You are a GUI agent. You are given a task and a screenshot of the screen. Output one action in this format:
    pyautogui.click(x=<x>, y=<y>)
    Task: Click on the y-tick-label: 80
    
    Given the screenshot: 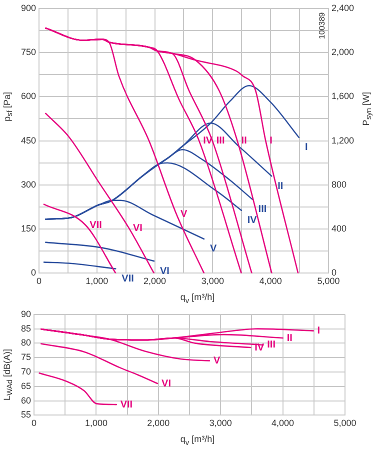 What is the action you would take?
    pyautogui.click(x=26, y=343)
    